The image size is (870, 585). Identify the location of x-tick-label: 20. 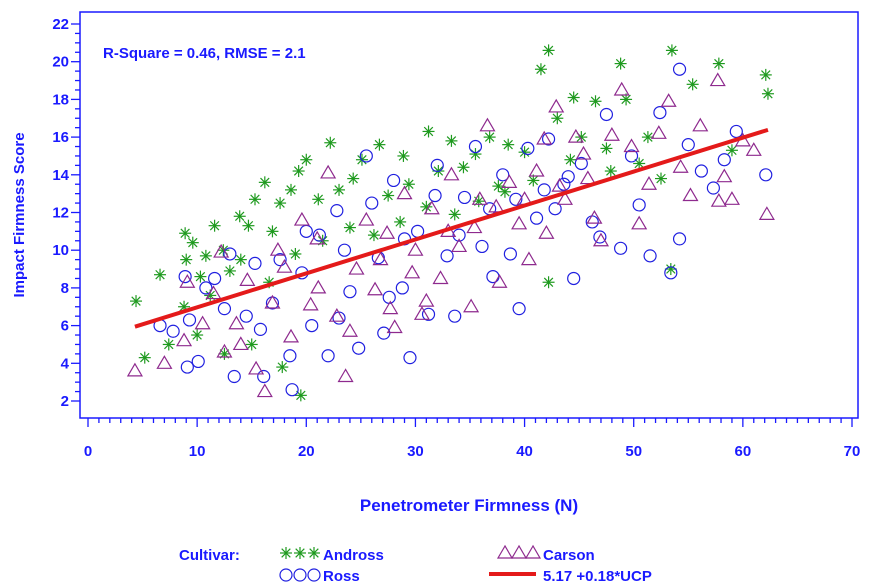
(306, 451).